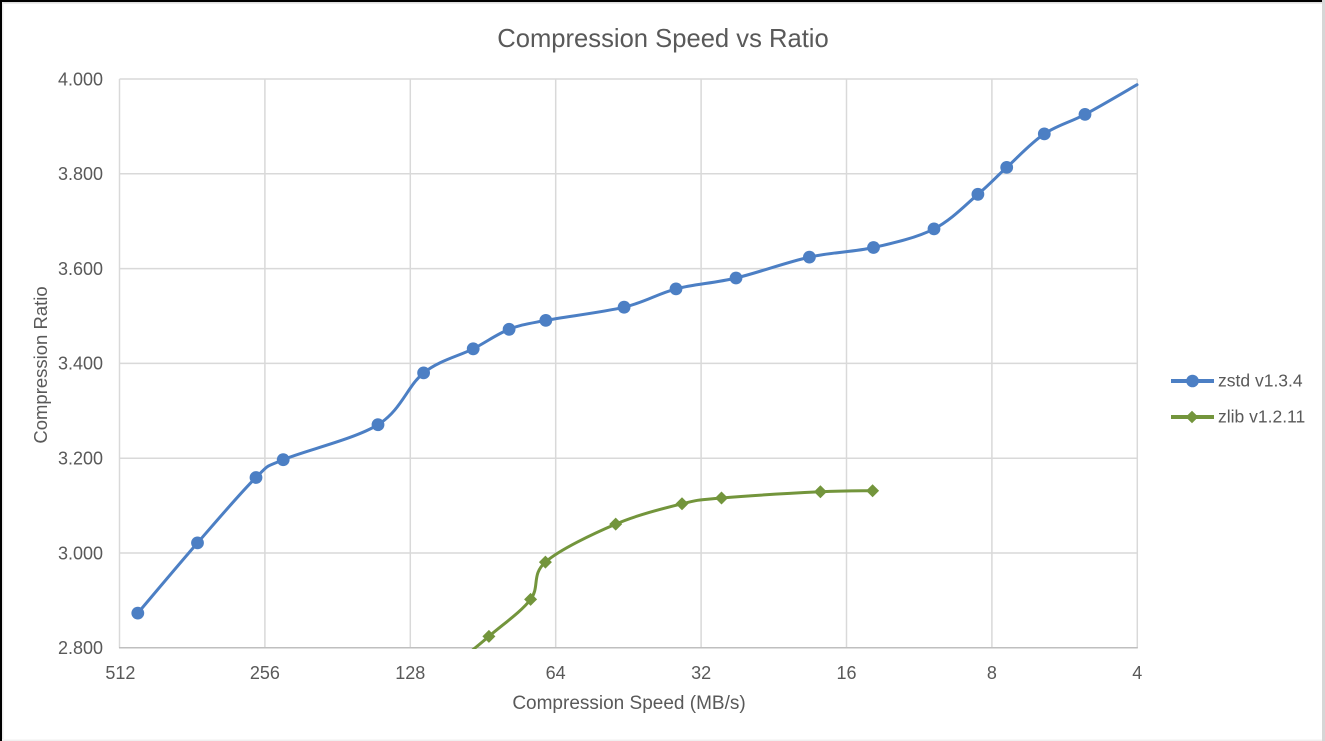  I want to click on svg-text: 3.600, so click(80, 269).